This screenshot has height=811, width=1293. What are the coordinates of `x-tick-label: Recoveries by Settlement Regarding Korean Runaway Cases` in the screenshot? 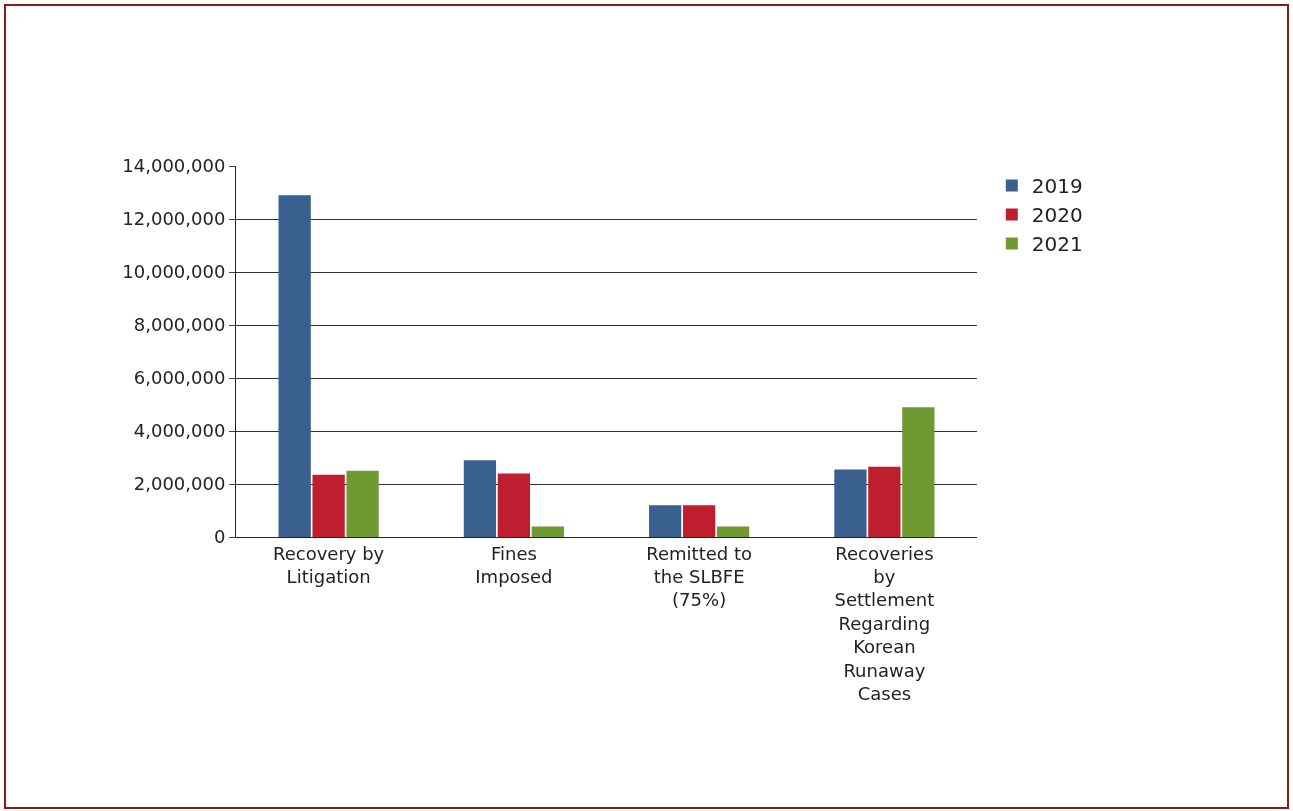 It's located at (884, 623).